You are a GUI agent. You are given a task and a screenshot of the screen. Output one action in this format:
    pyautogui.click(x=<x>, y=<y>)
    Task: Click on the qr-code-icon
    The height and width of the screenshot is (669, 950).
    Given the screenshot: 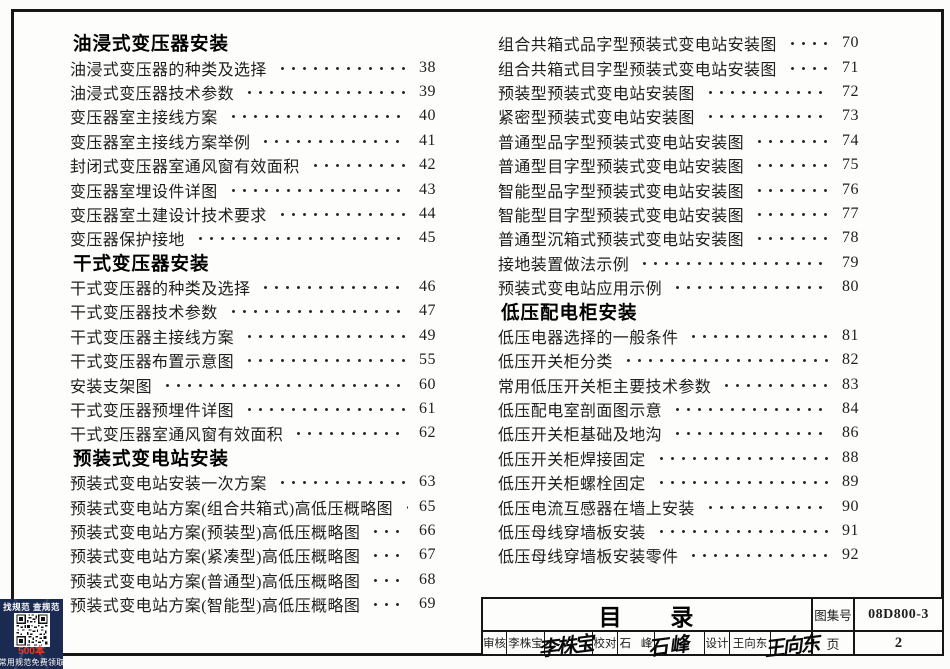 What is the action you would take?
    pyautogui.click(x=31, y=630)
    